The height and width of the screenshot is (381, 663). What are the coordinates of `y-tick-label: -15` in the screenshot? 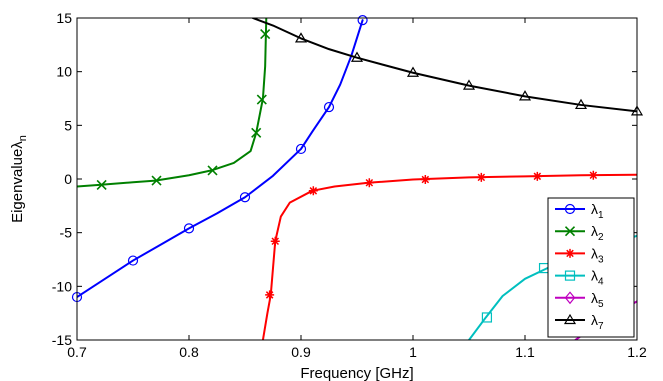 It's located at (62, 340).